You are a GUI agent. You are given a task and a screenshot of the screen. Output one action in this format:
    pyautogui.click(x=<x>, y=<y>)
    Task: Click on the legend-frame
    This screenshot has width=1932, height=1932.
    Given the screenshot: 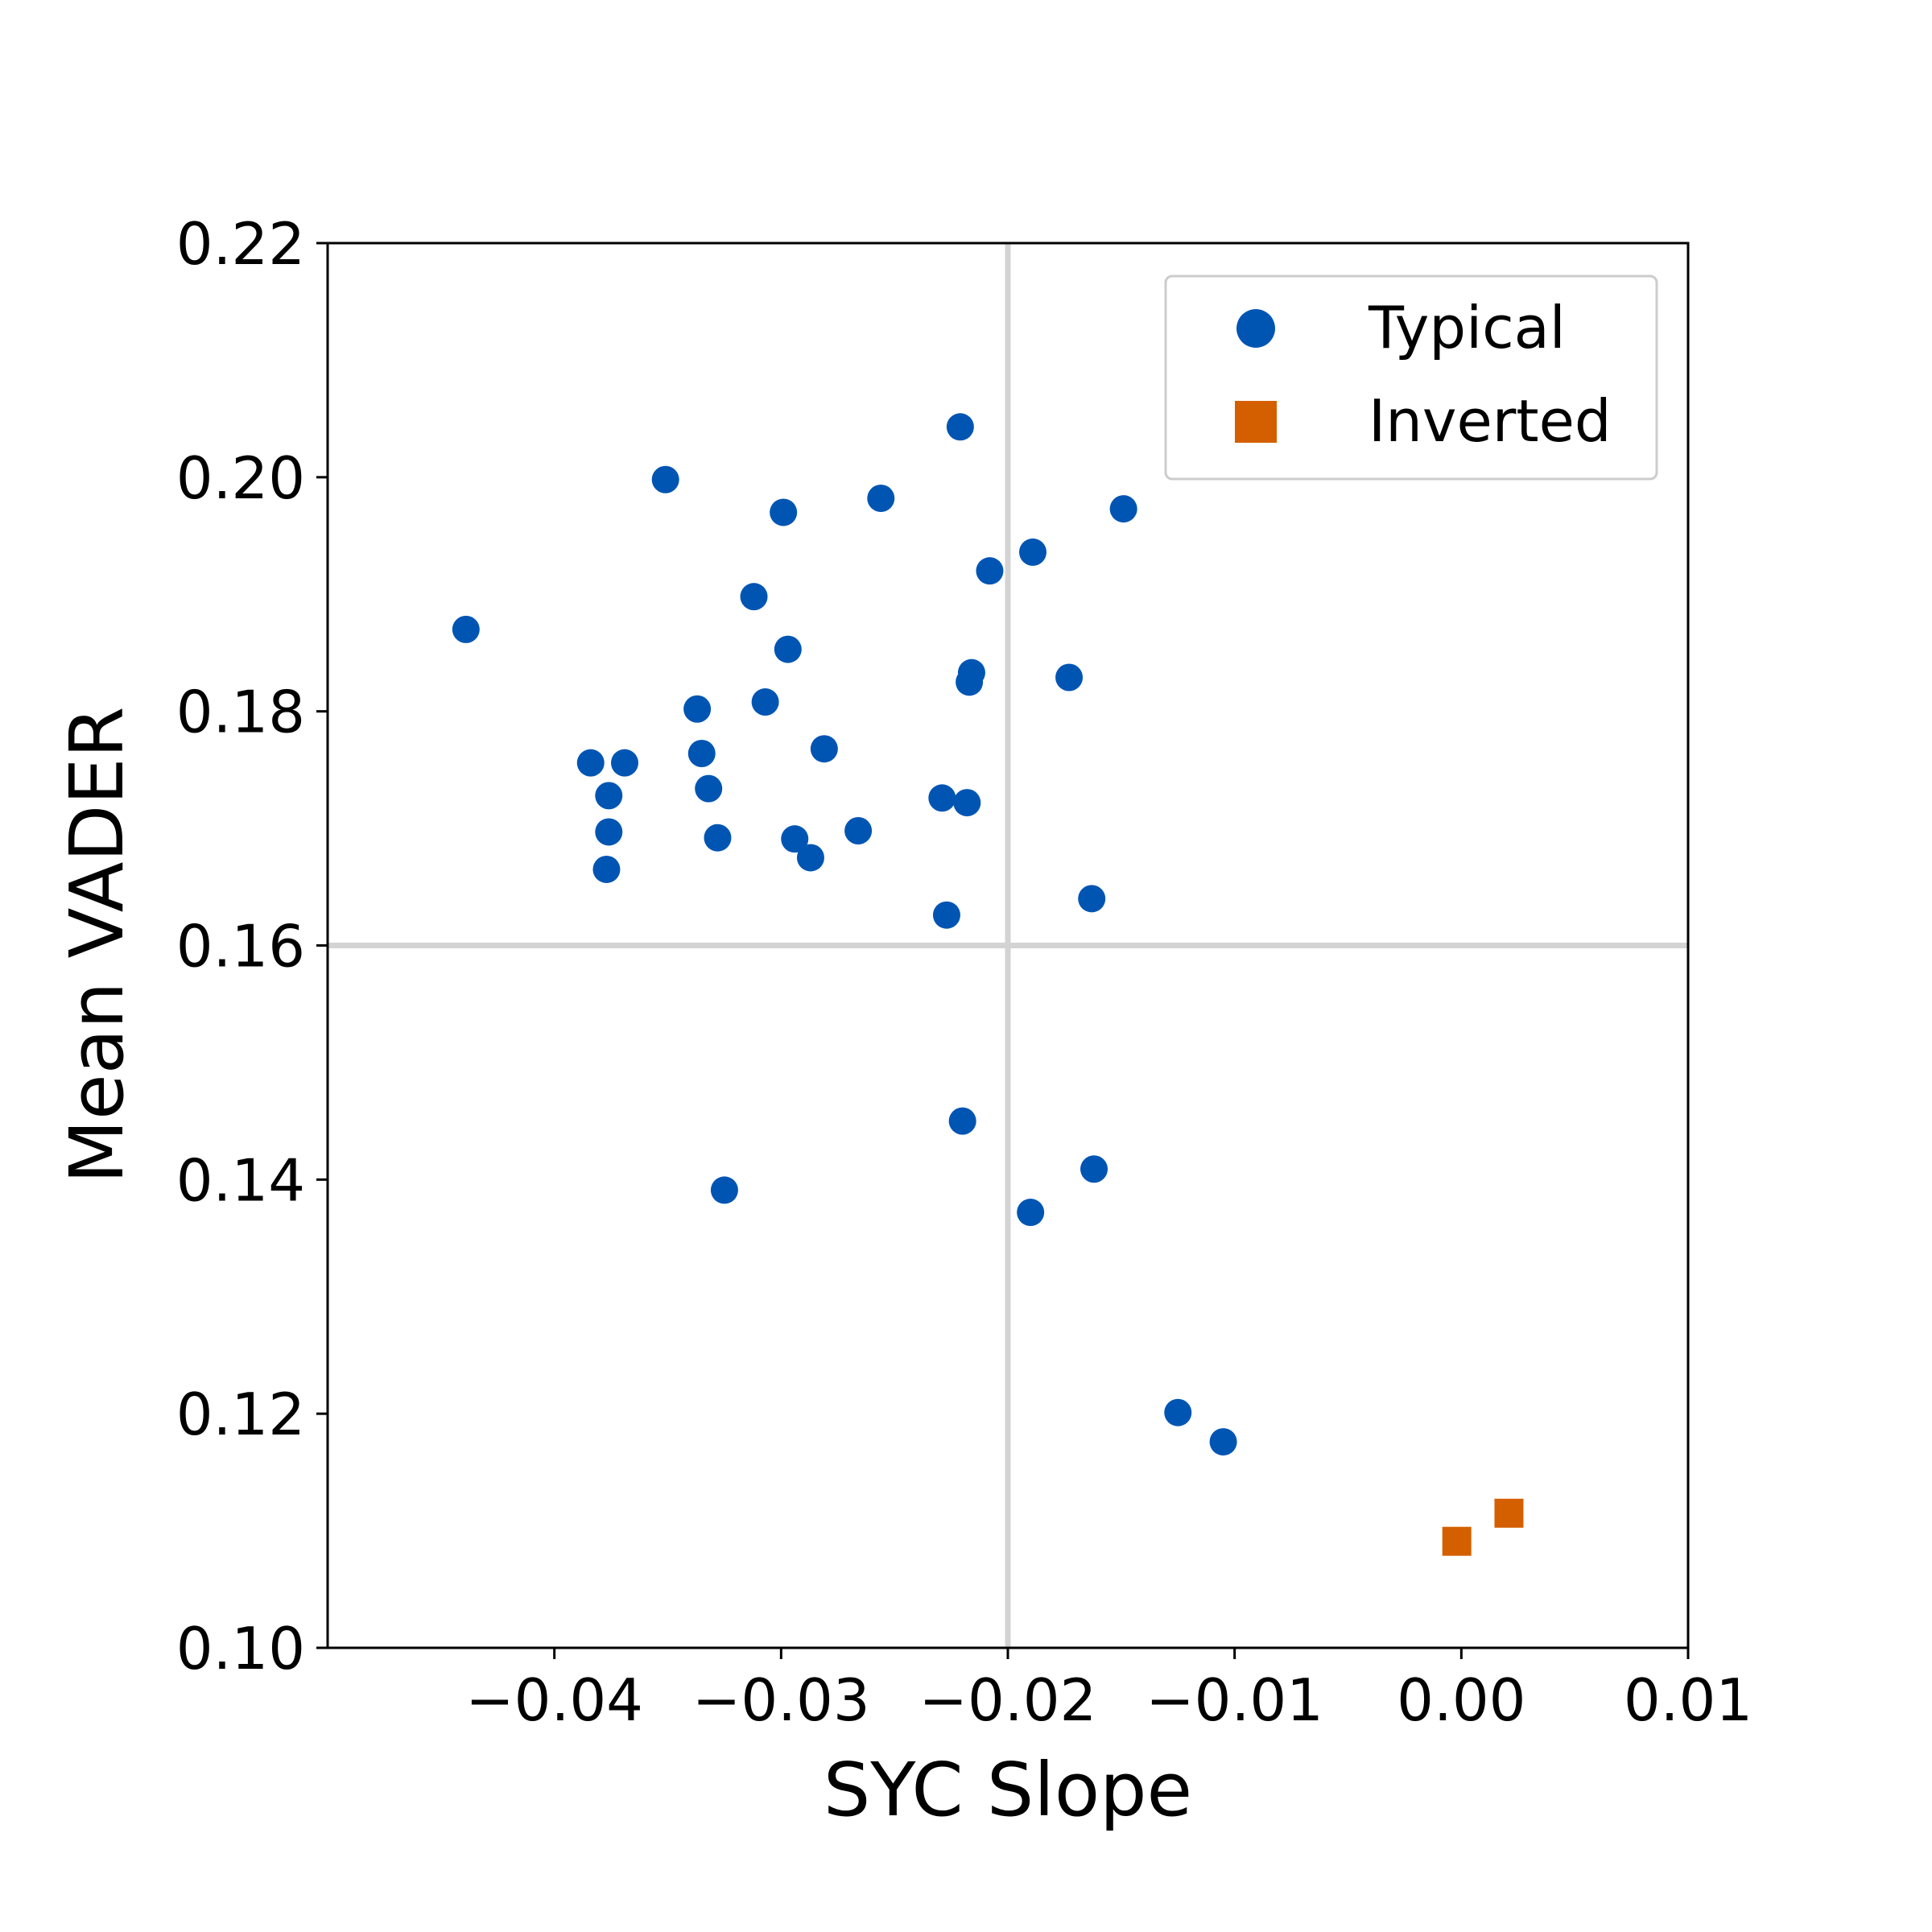 What is the action you would take?
    pyautogui.click(x=1411, y=378)
    